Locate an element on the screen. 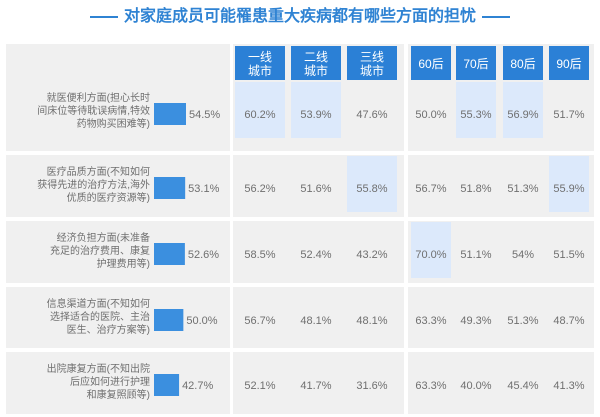 This screenshot has height=417, width=600. category-label: 出院康复方面(不知出院 is located at coordinates (98, 368).